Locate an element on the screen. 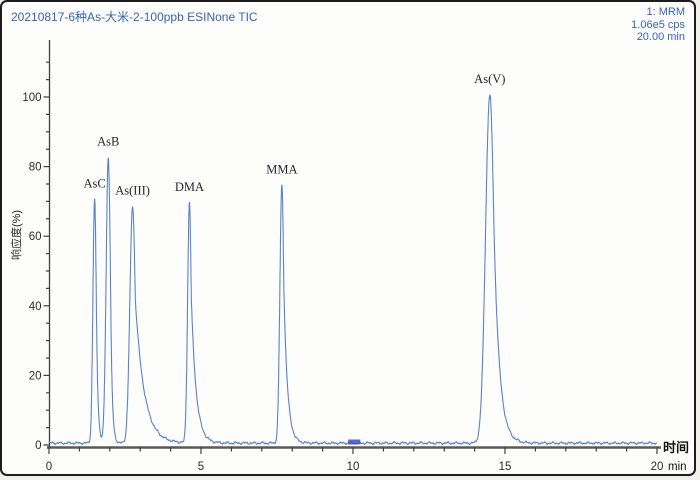 The image size is (700, 480). experiment-type: 1: MRM is located at coordinates (666, 12).